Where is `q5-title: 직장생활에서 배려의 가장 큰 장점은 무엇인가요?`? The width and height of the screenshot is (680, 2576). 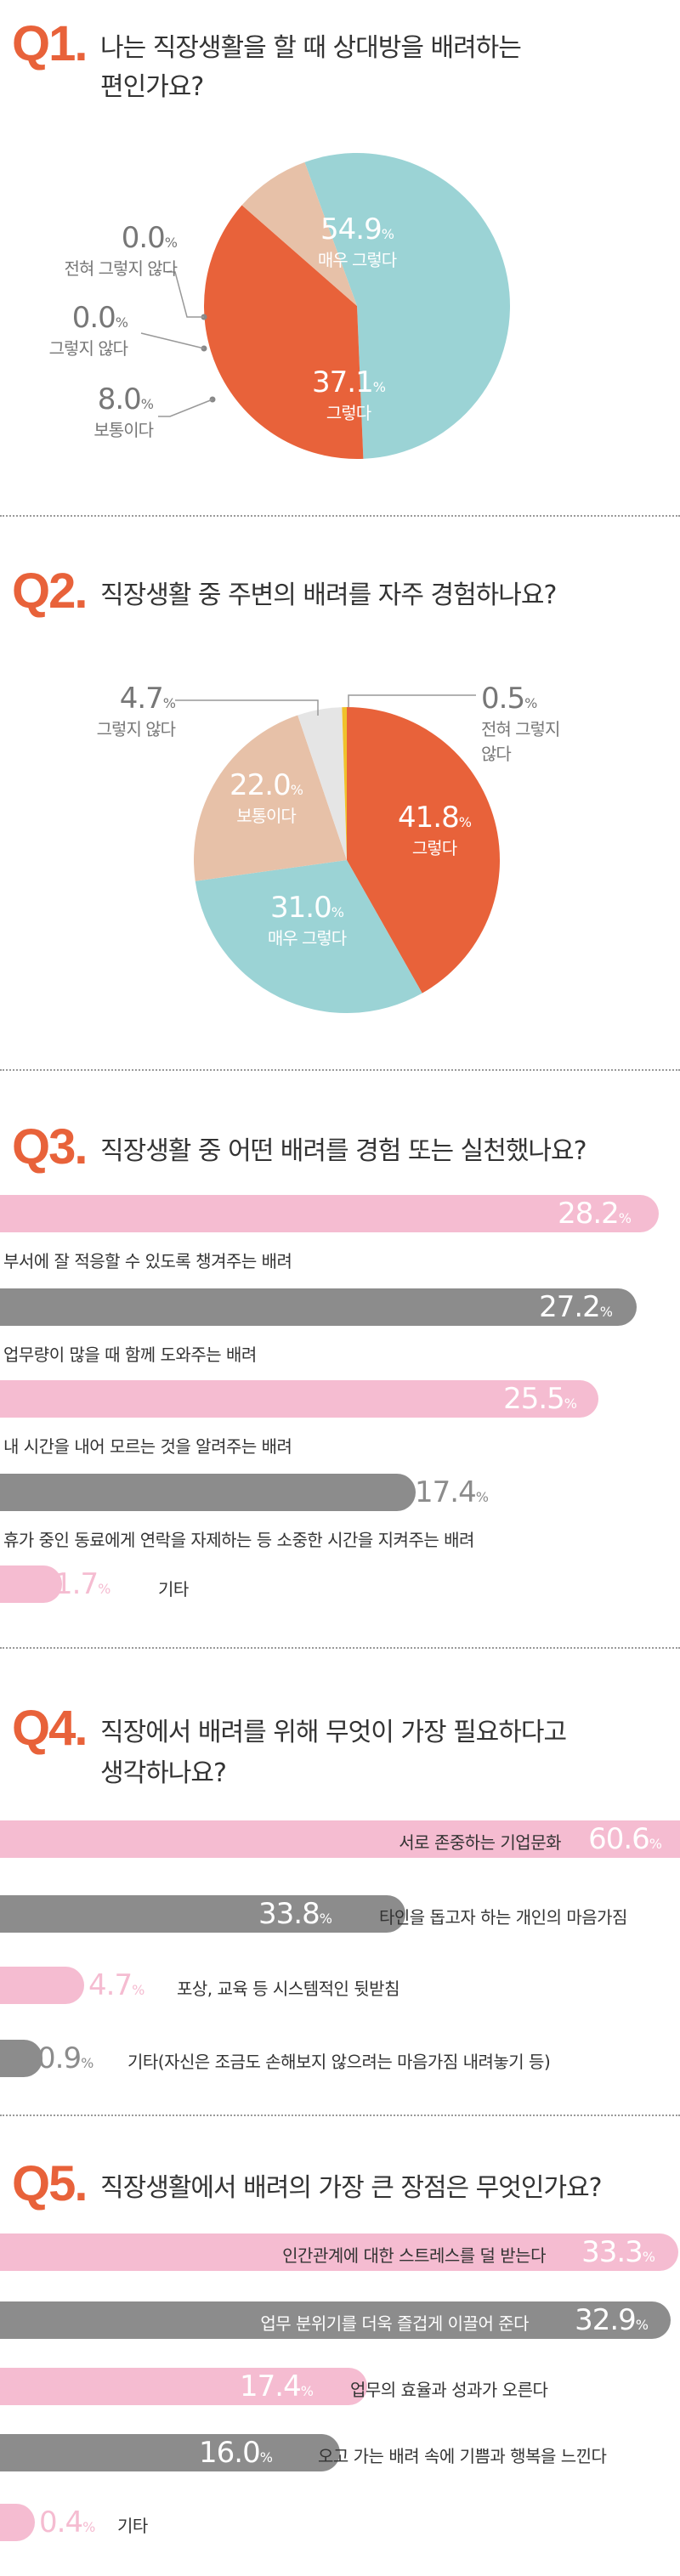 q5-title: 직장생활에서 배려의 가장 큰 장점은 무엇인가요? is located at coordinates (351, 2188).